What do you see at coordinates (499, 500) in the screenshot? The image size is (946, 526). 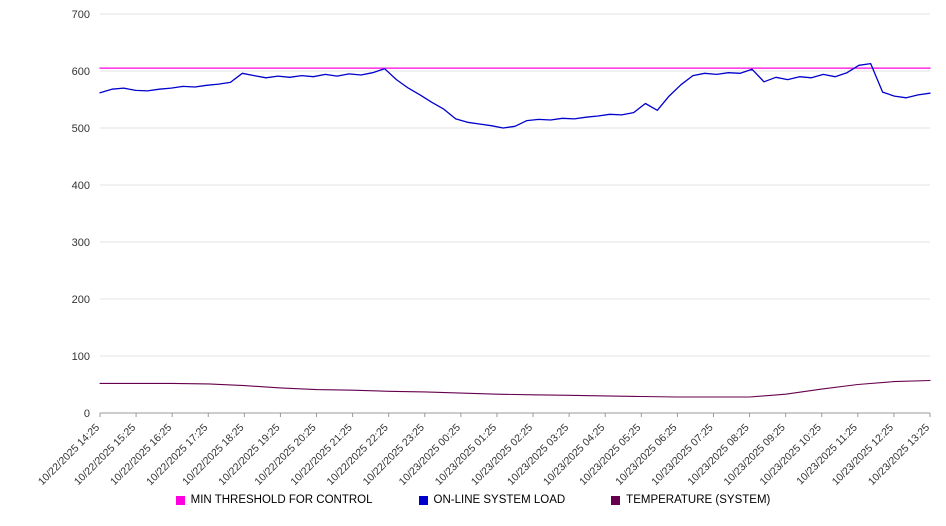 I see `legend-label-system-load: ON-LINE SYSTEM LOAD` at bounding box center [499, 500].